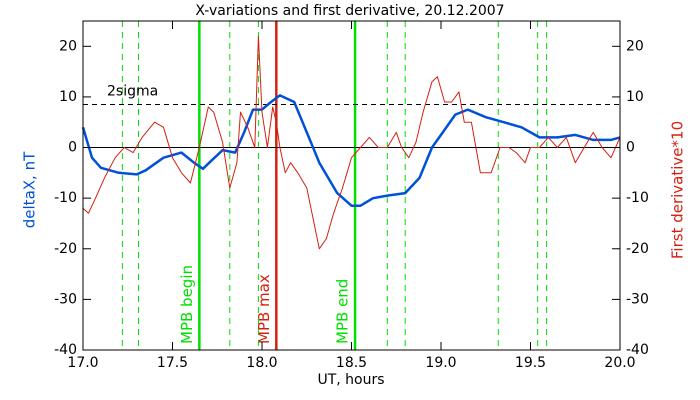 This screenshot has height=400, width=700. What do you see at coordinates (635, 46) in the screenshot?
I see `y2-tick-label: 20` at bounding box center [635, 46].